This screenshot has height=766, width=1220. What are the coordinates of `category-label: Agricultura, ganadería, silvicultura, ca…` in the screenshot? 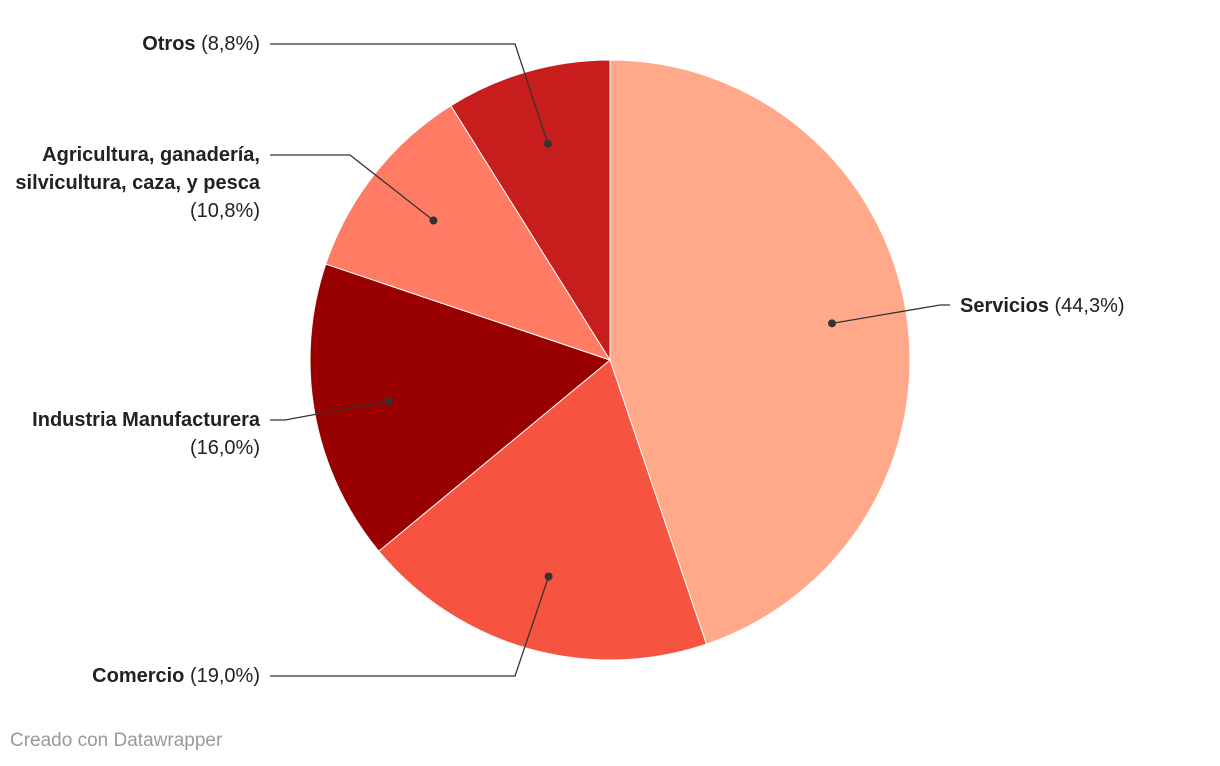 It's located at (137, 169).